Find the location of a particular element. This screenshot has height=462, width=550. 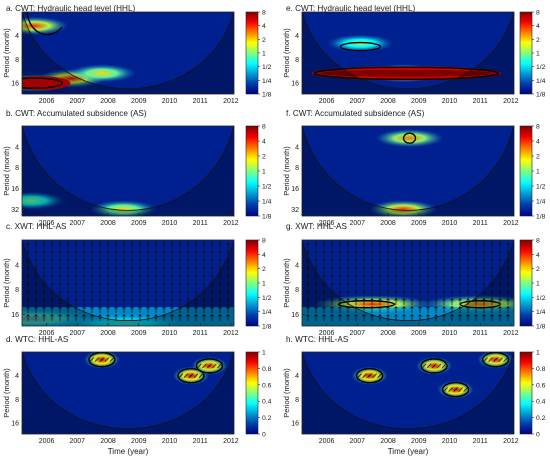

x-tick-label: 2007 is located at coordinates (358, 101).